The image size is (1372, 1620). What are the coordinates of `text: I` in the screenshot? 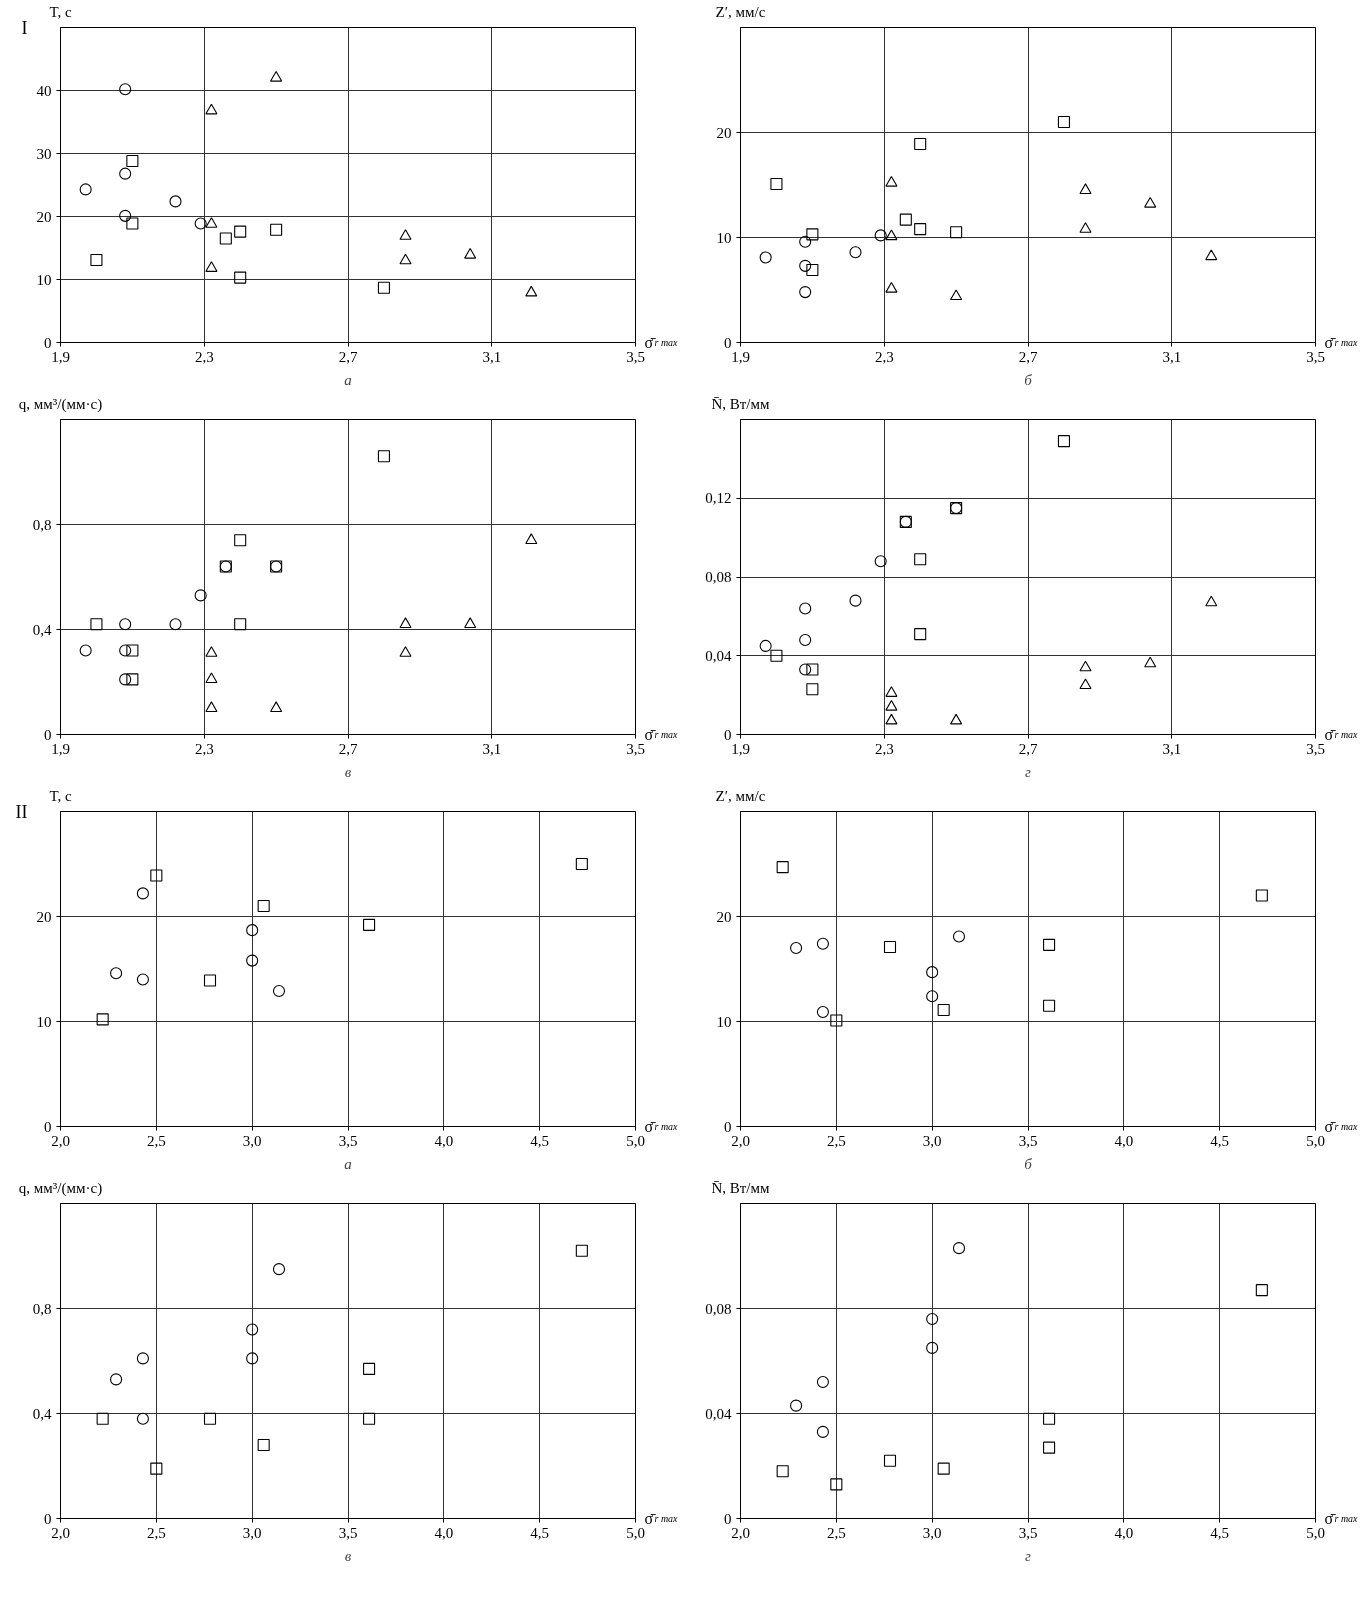 It's located at (24, 27).